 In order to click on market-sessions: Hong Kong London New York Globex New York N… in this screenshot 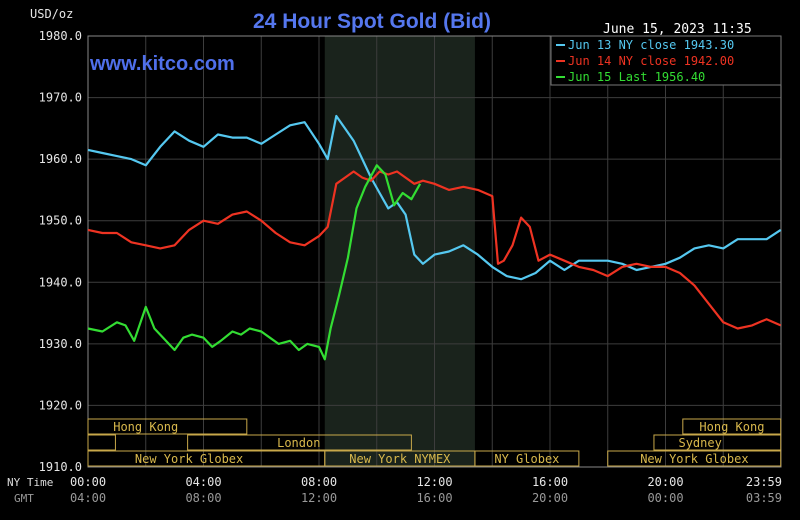, I will do `click(434, 442)`.